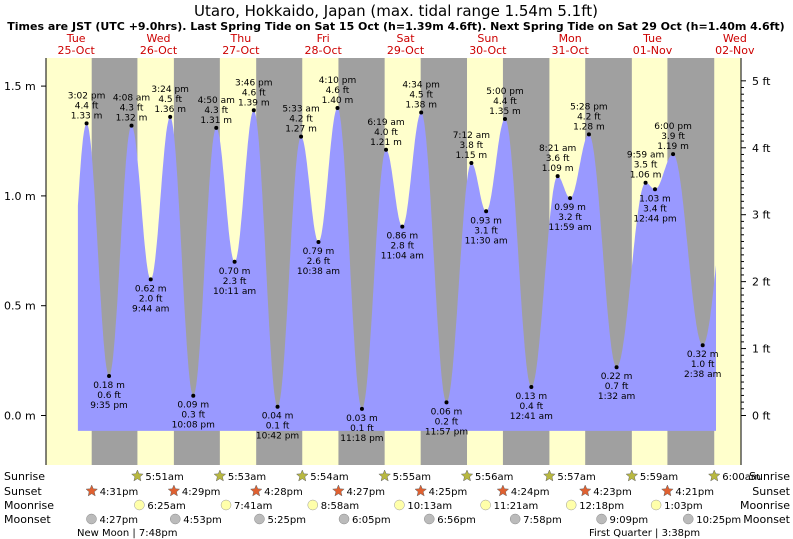 This screenshot has width=793, height=539. What do you see at coordinates (23, 491) in the screenshot?
I see `sunset-row-label: Sunset` at bounding box center [23, 491].